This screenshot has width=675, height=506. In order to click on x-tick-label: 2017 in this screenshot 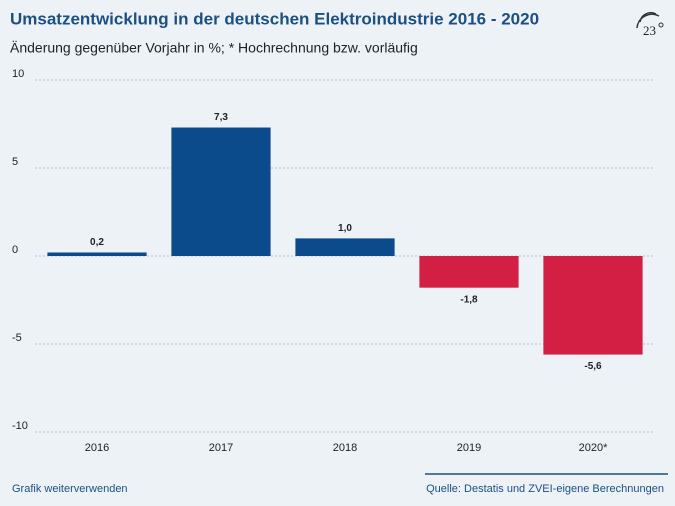, I will do `click(221, 448)`.